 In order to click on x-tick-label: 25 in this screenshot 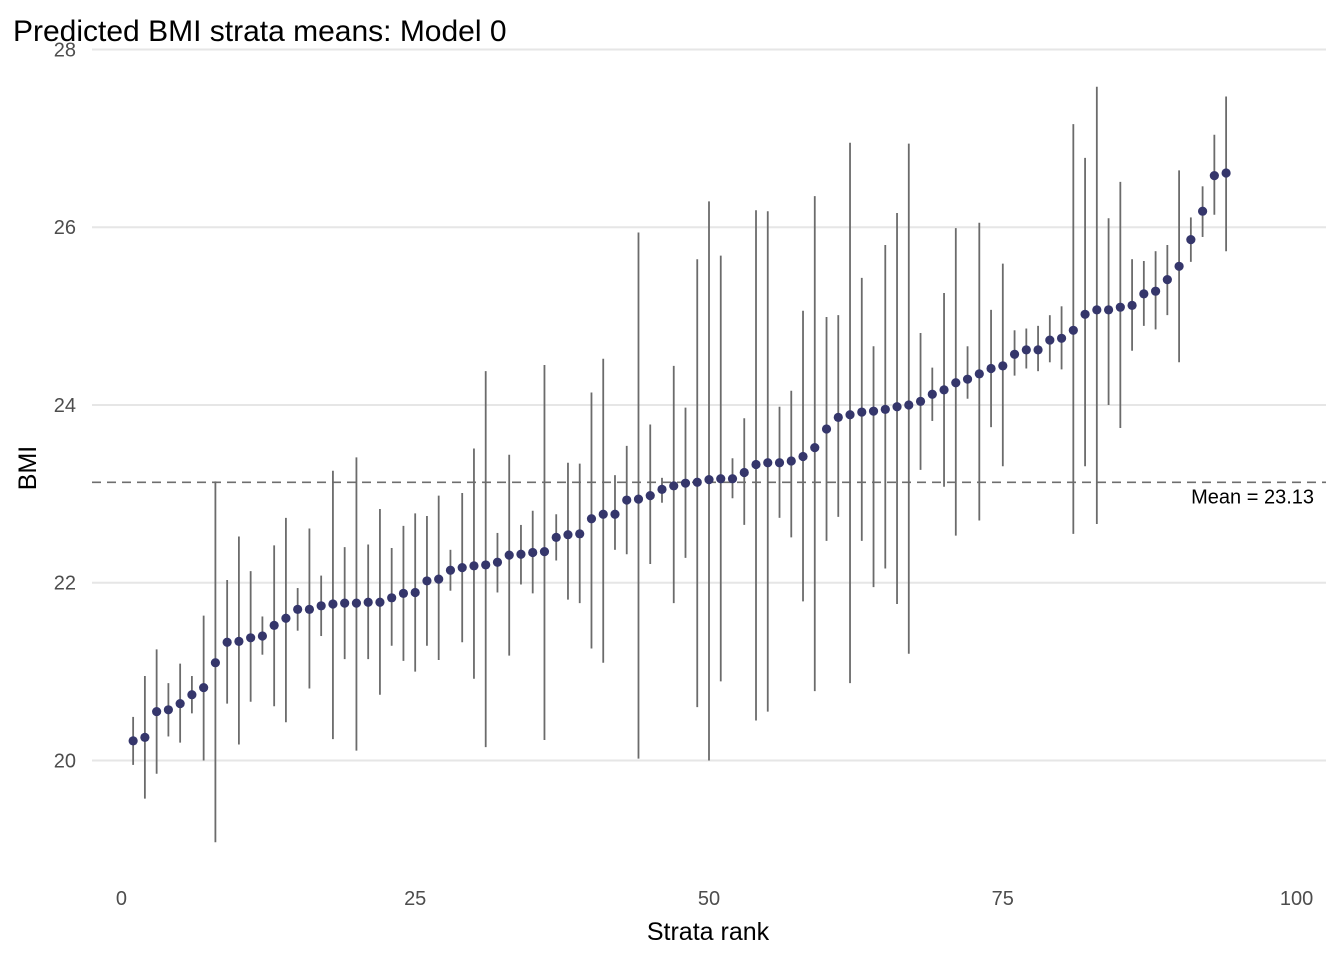, I will do `click(415, 899)`.